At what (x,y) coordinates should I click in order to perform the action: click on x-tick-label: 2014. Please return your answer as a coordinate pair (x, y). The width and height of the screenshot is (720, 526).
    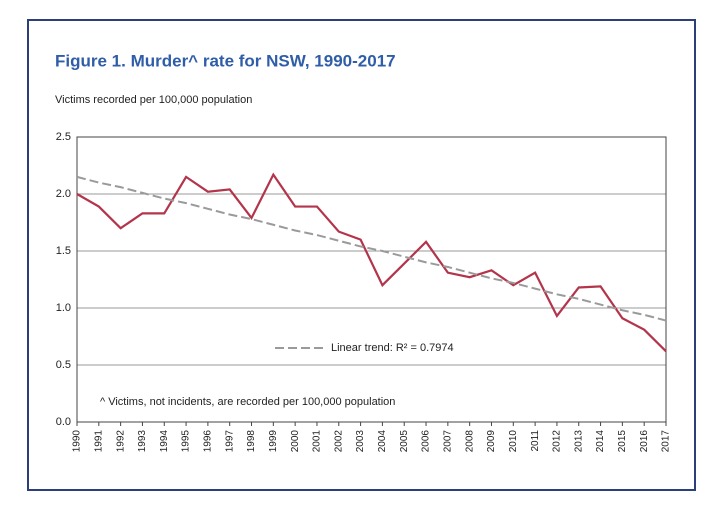
    Looking at the image, I should click on (600, 441).